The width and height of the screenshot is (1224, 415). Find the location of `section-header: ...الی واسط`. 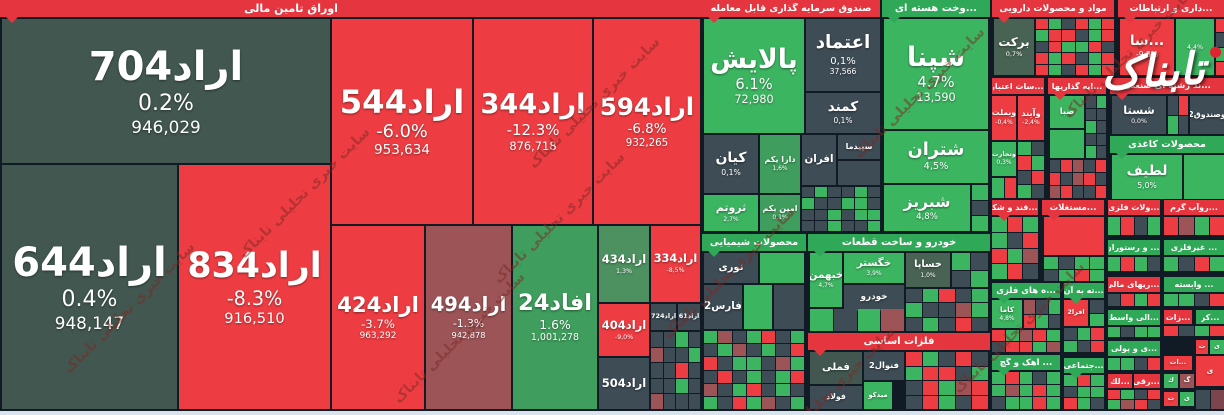

section-header: ...الی واسط is located at coordinates (1134, 317).